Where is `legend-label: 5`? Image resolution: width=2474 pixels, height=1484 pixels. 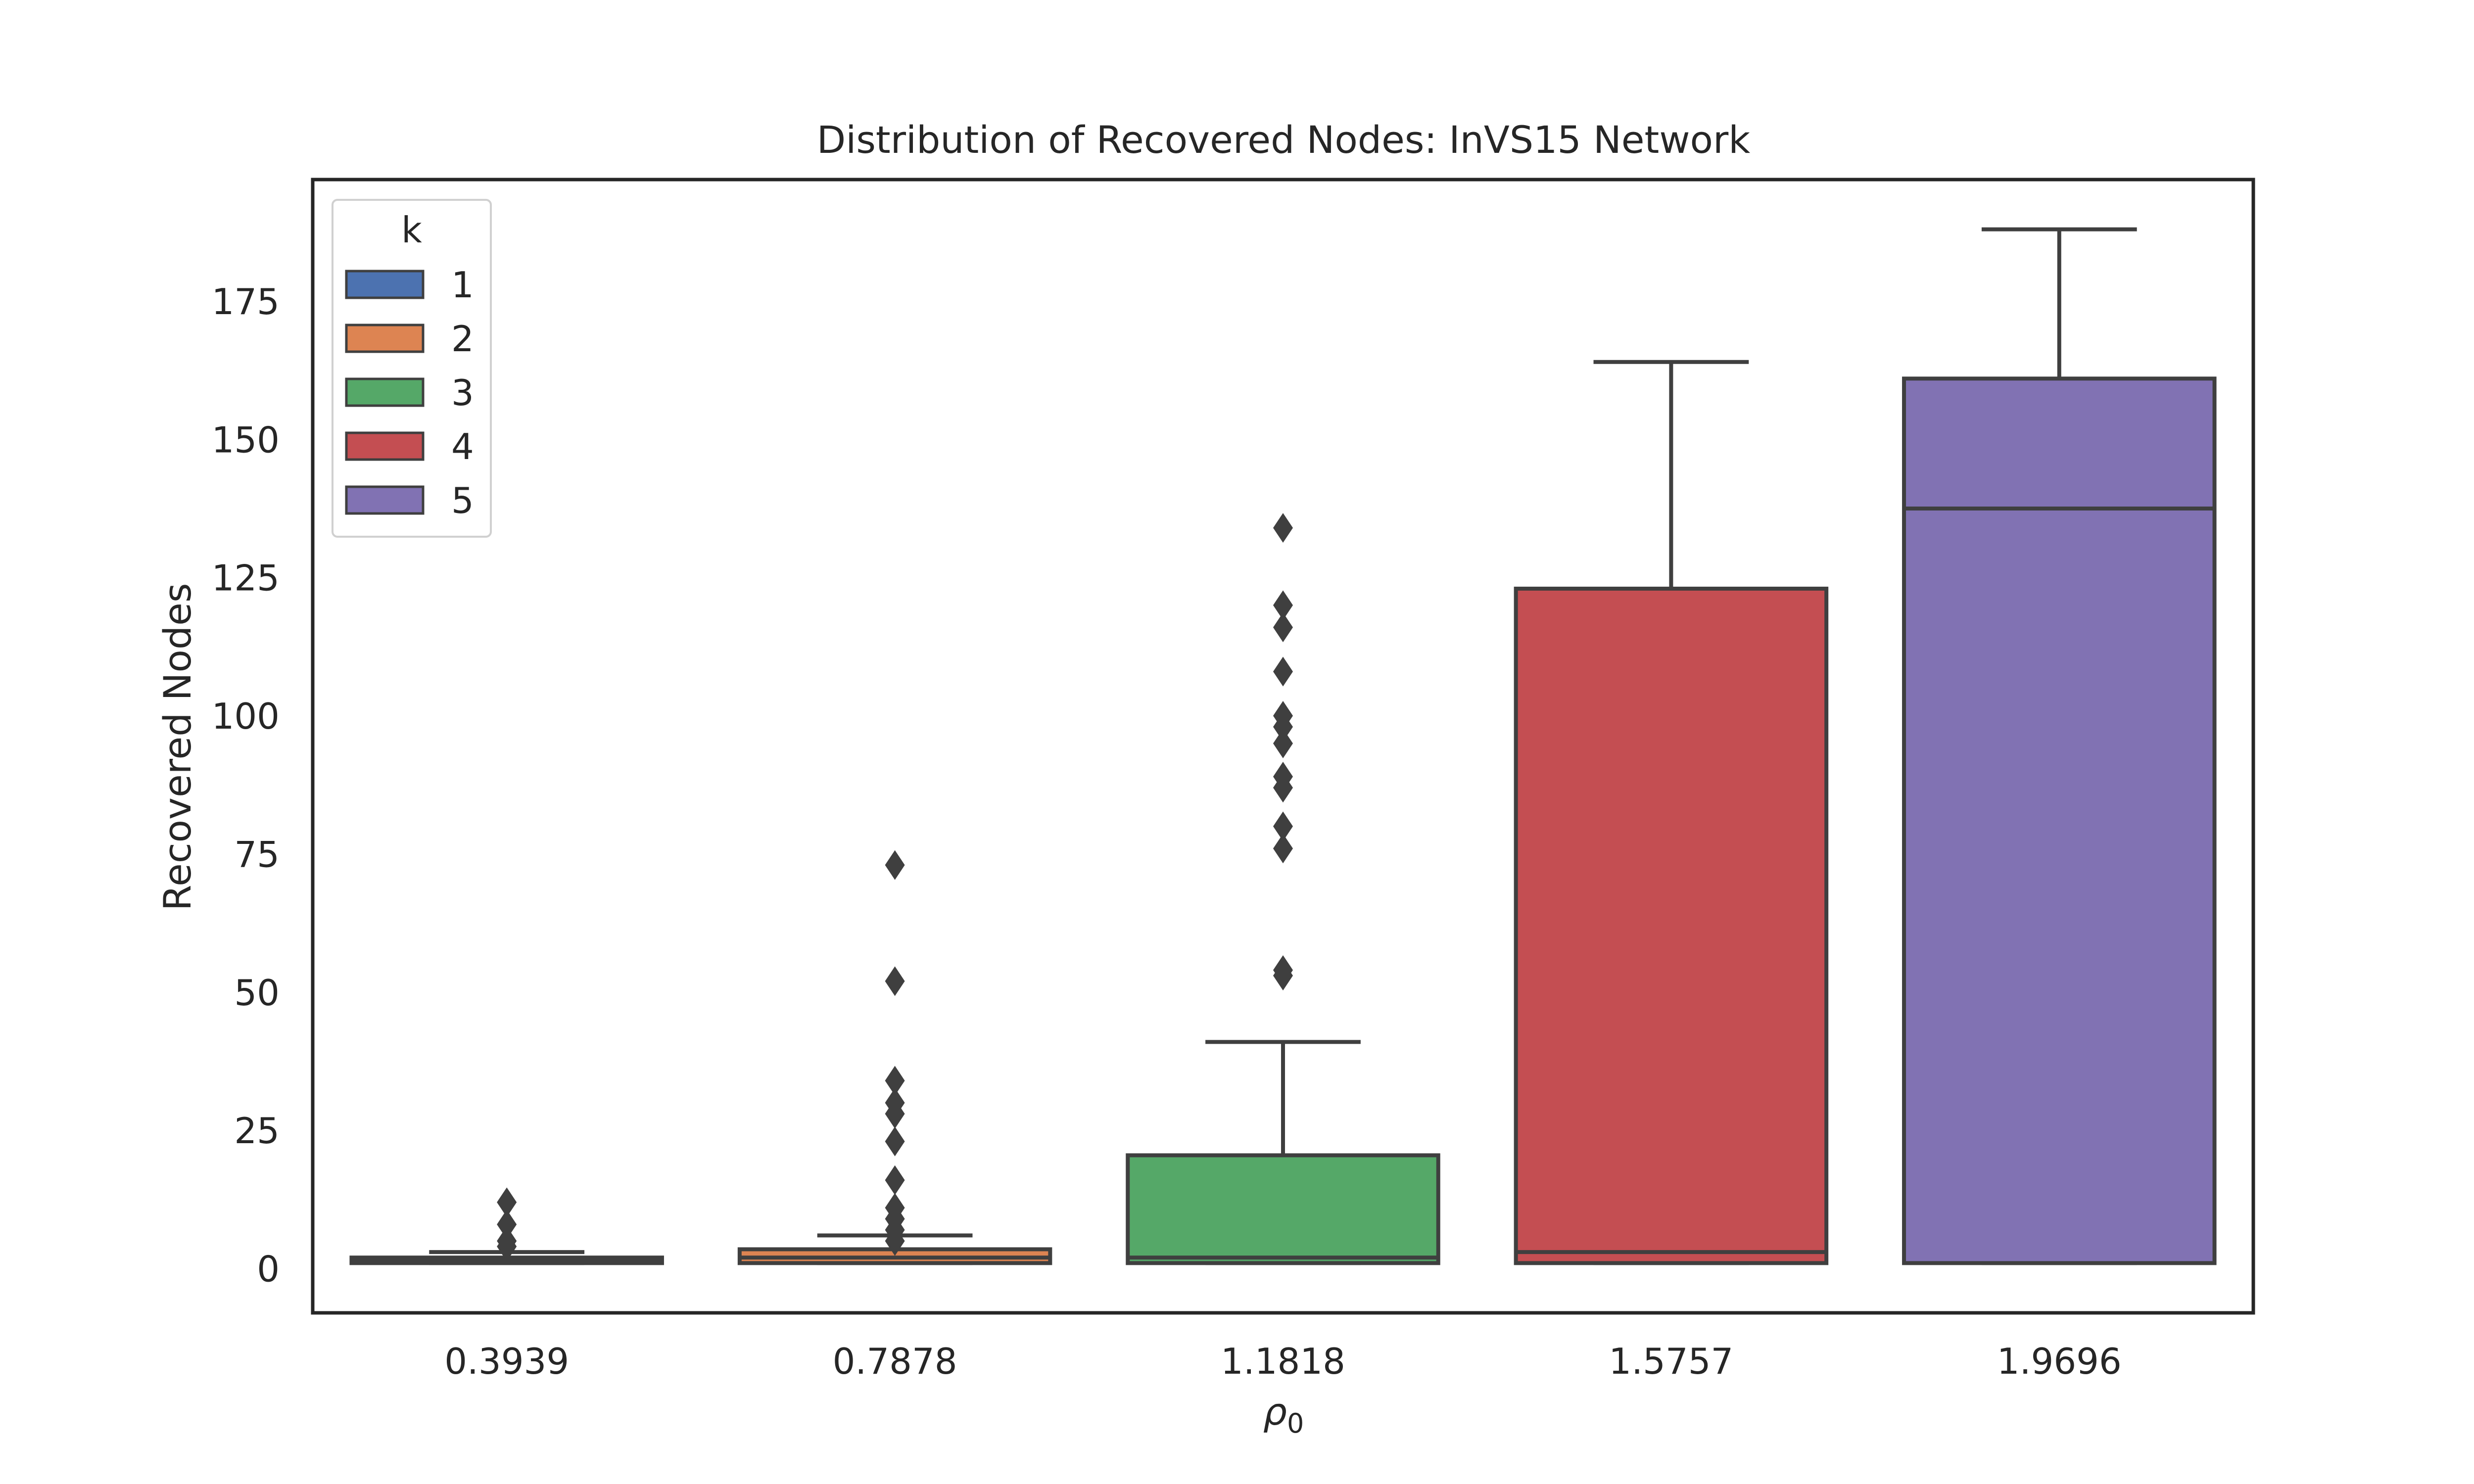 legend-label: 5 is located at coordinates (463, 500).